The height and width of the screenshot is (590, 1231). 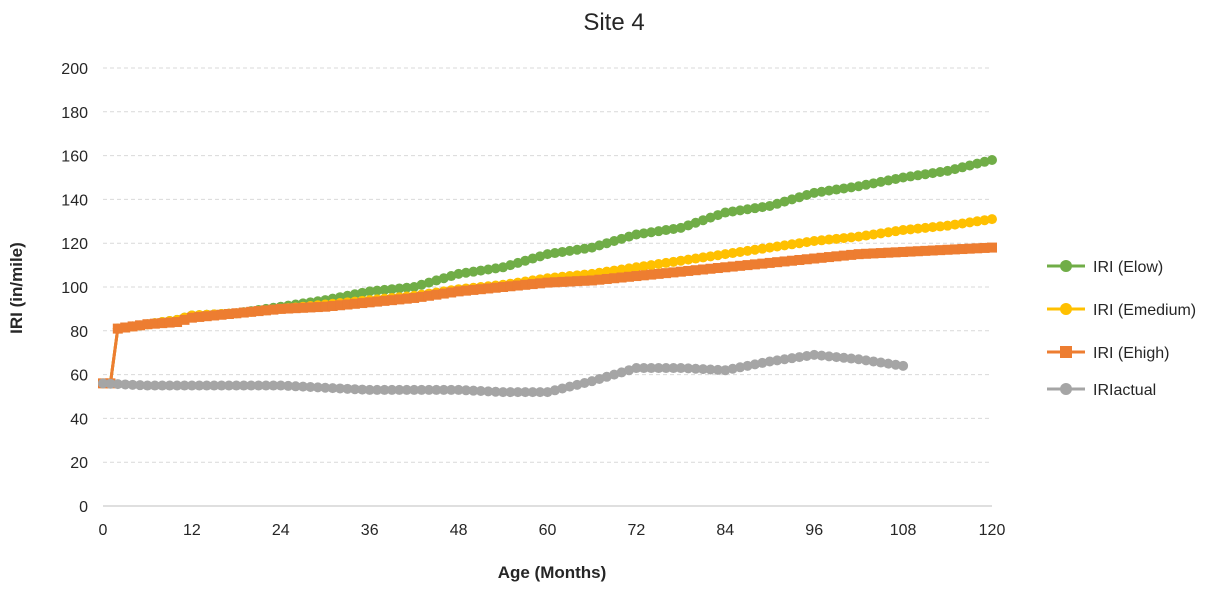 What do you see at coordinates (74, 113) in the screenshot?
I see `y-tick-label: 180` at bounding box center [74, 113].